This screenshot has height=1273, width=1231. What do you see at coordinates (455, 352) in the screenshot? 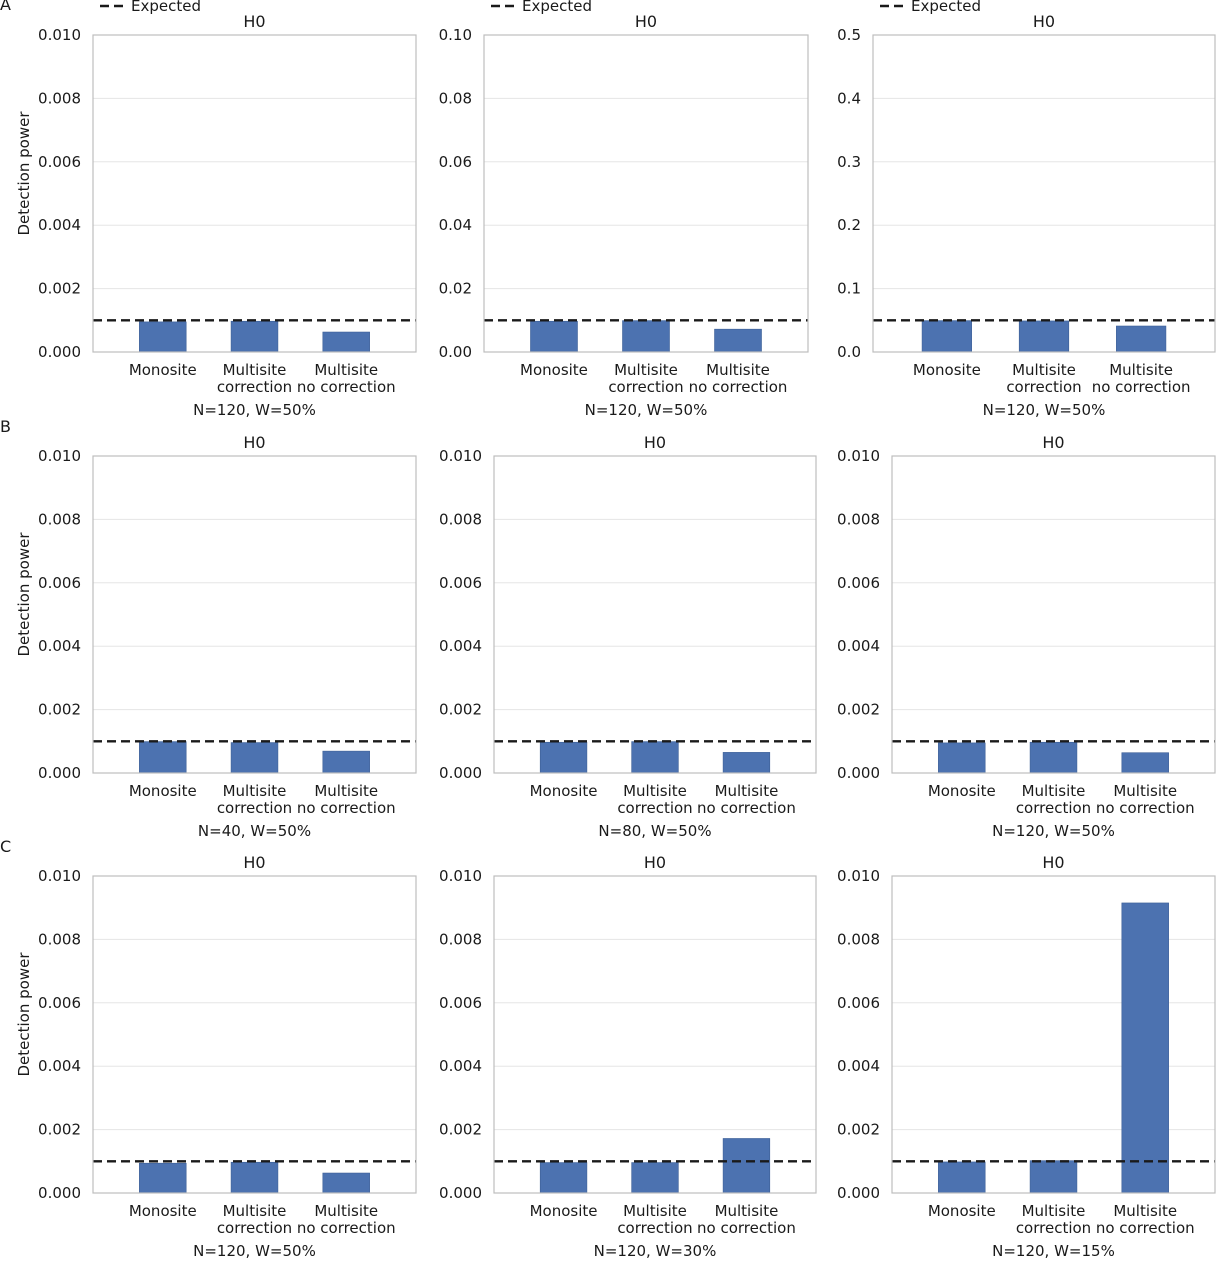
I see `y-tick-label: 0.00` at bounding box center [455, 352].